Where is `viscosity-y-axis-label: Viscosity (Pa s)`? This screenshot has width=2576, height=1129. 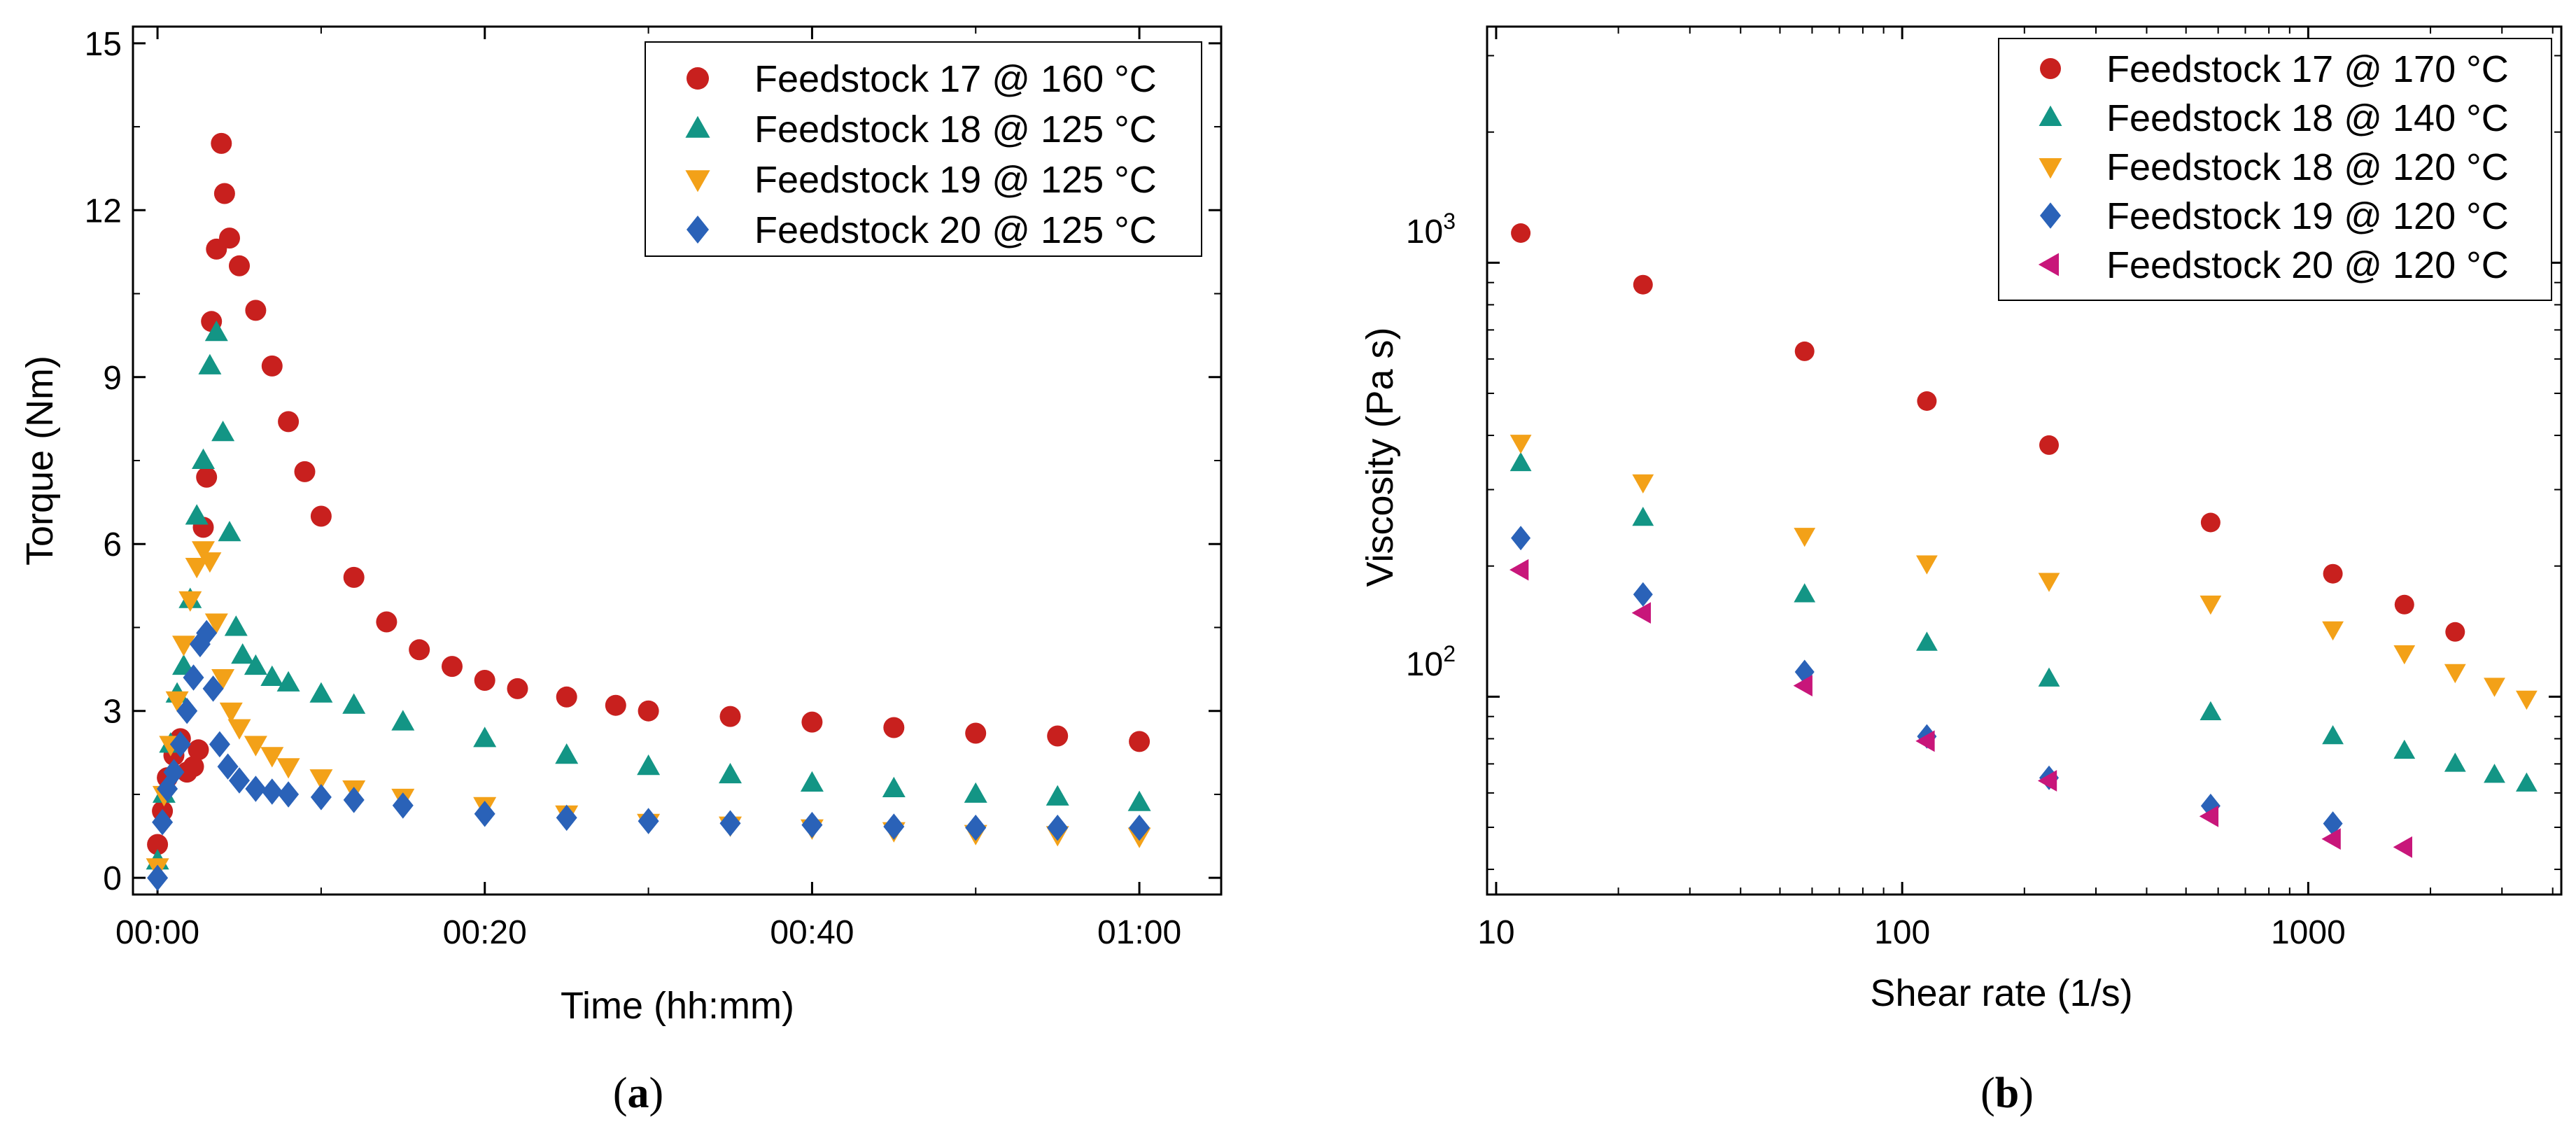
viscosity-y-axis-label: Viscosity (Pa s) is located at coordinates (1380, 457).